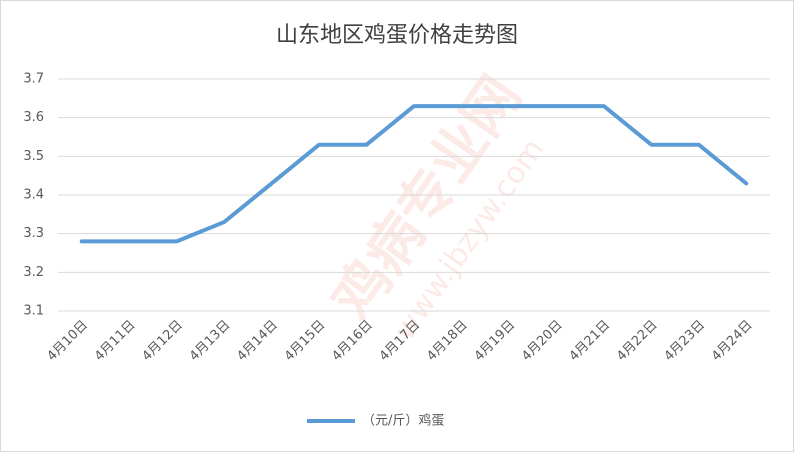  What do you see at coordinates (33, 233) in the screenshot?
I see `y-tick-label: 3.3` at bounding box center [33, 233].